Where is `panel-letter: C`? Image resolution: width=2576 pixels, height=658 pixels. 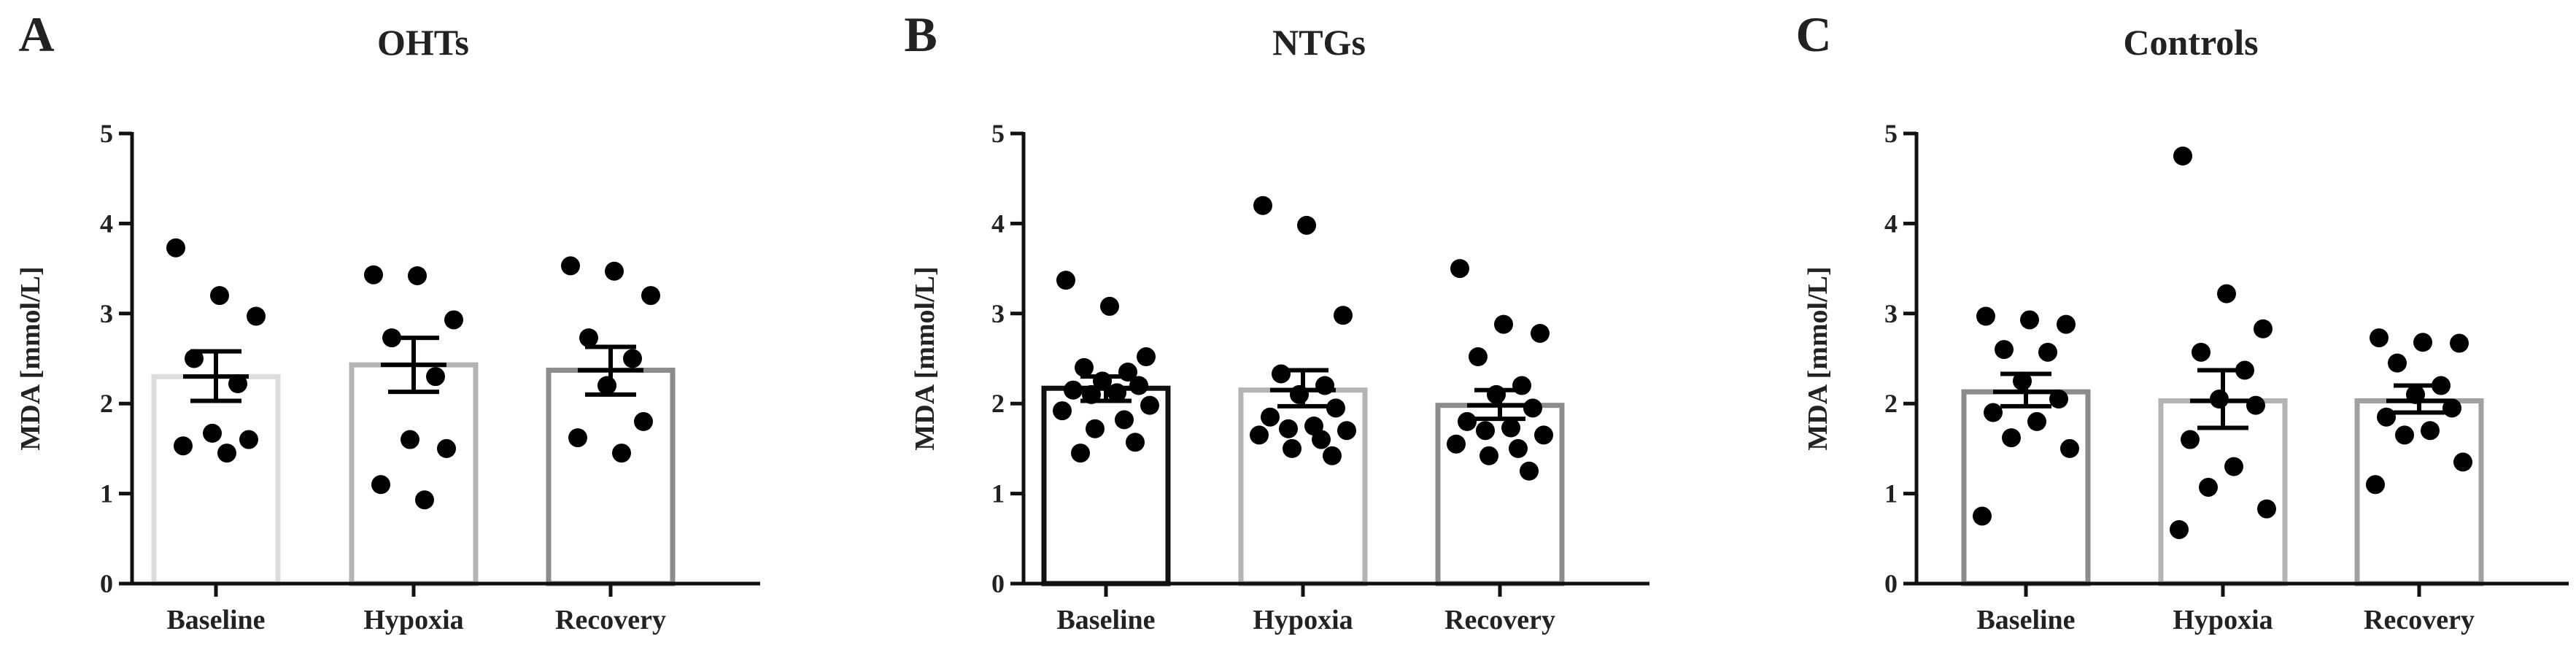 panel-letter: C is located at coordinates (1813, 34).